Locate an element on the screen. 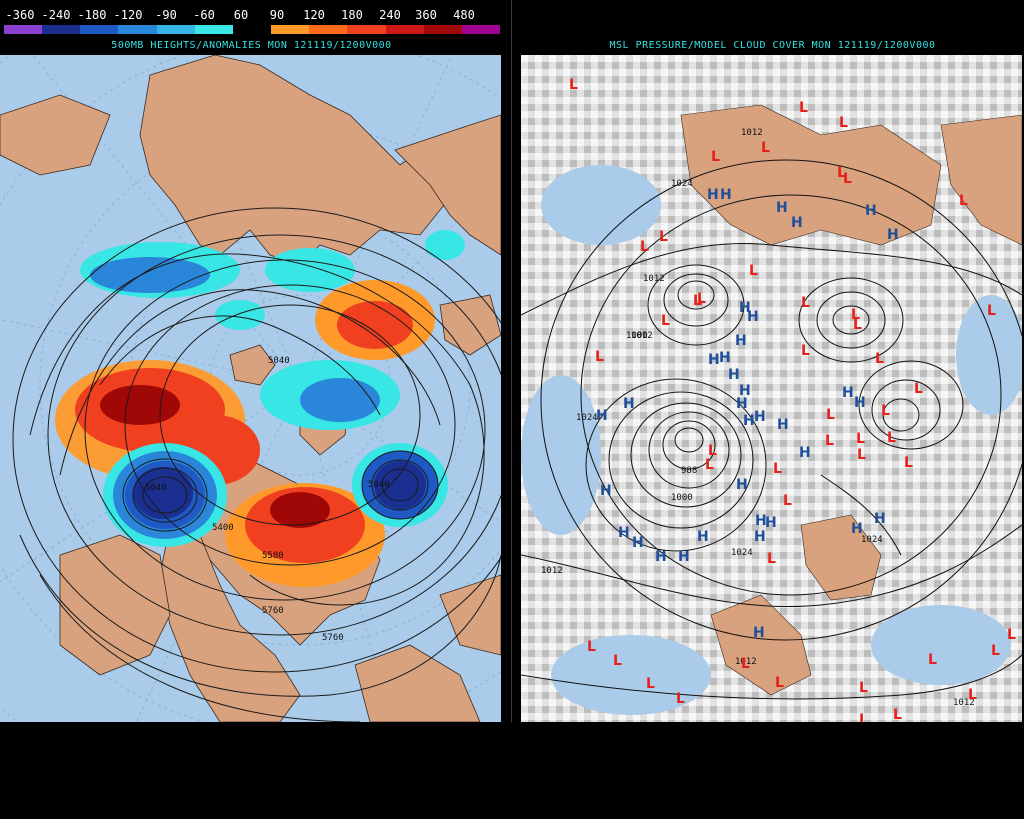  anomaly-color-bar is located at coordinates (252, 29).